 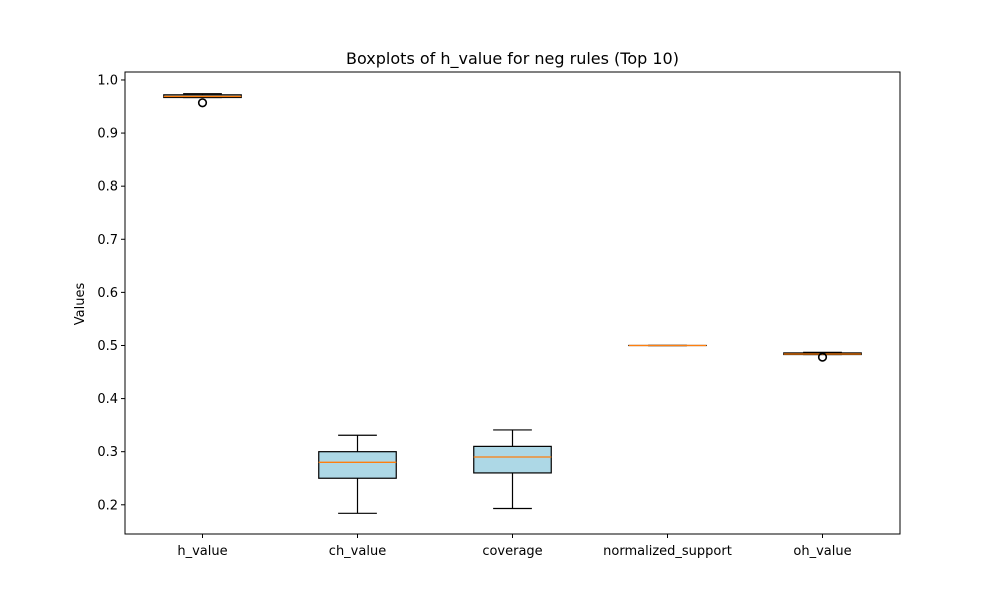 What do you see at coordinates (80, 304) in the screenshot?
I see `y-axis-label: Values` at bounding box center [80, 304].